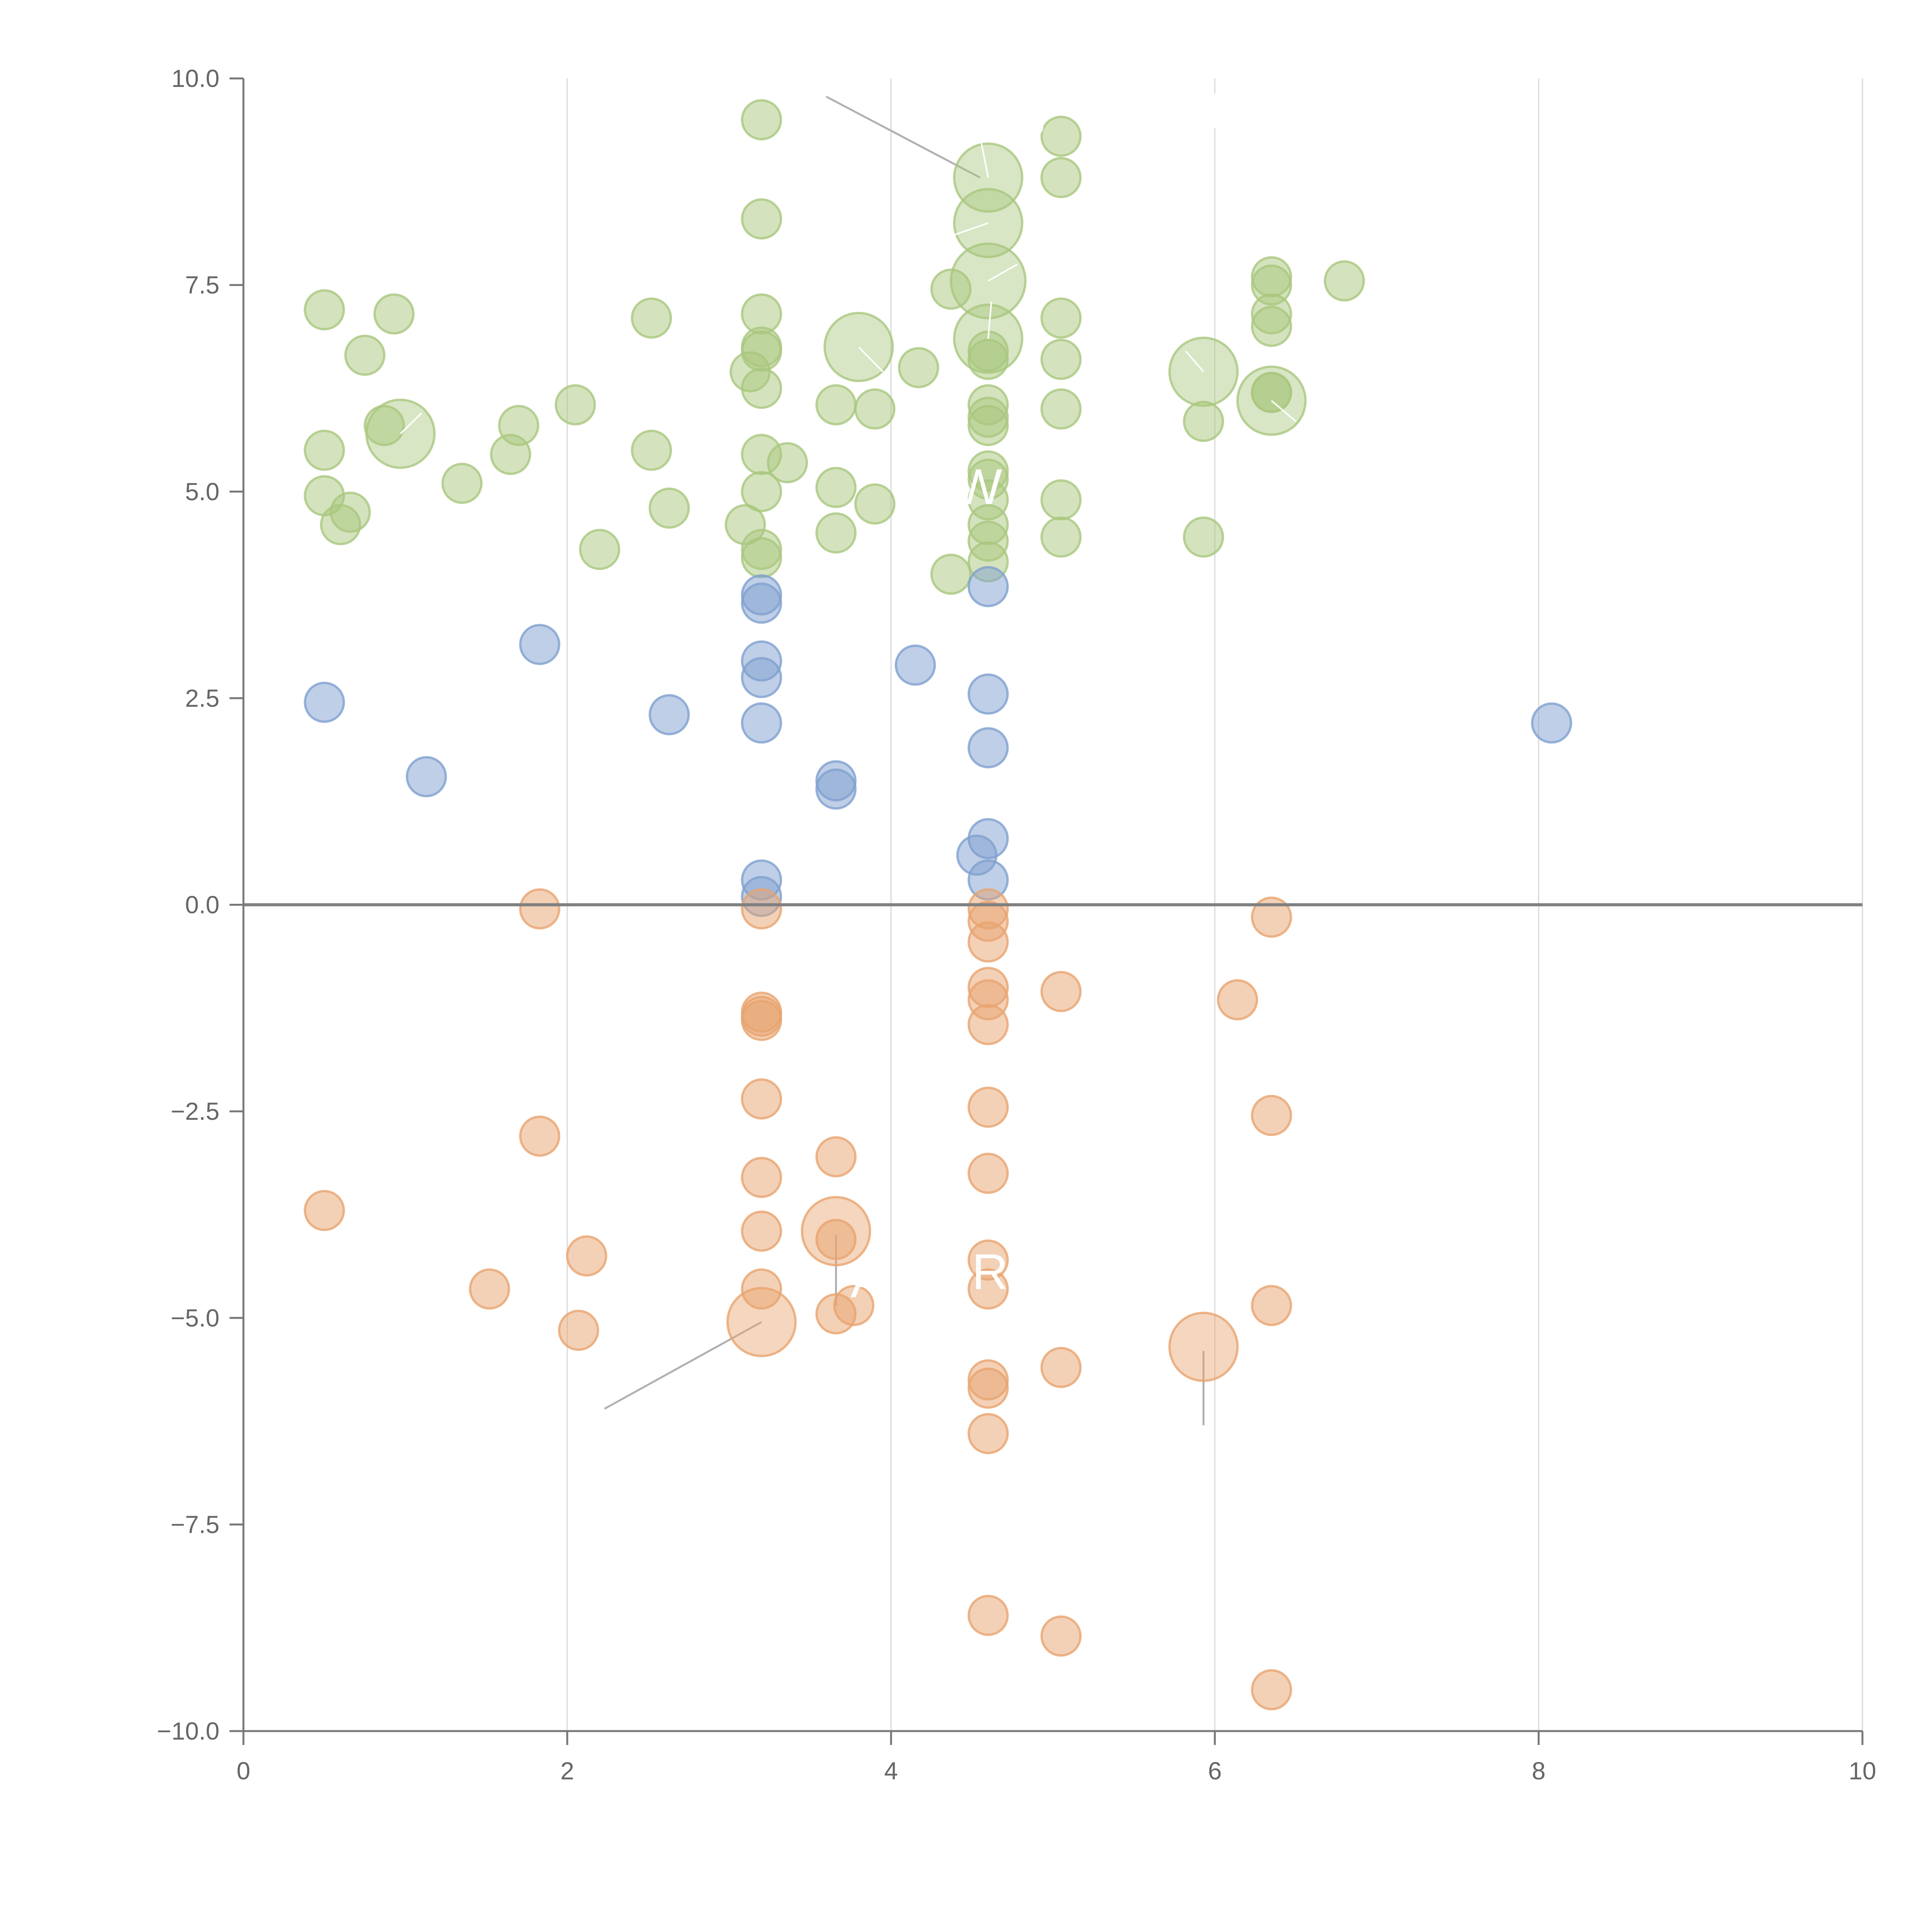 This screenshot has width=1932, height=1932. Describe the element at coordinates (195, 78) in the screenshot. I see `y-tick-label-8: 10.0` at that location.